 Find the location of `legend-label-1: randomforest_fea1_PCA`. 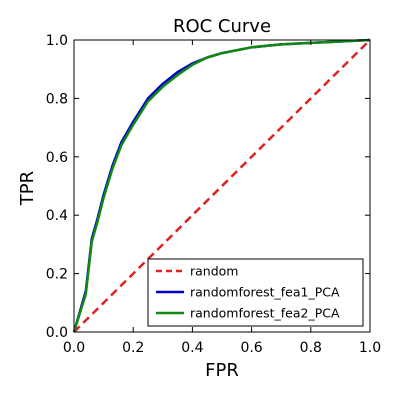

legend-label-1: randomforest_fea1_PCA is located at coordinates (265, 292).